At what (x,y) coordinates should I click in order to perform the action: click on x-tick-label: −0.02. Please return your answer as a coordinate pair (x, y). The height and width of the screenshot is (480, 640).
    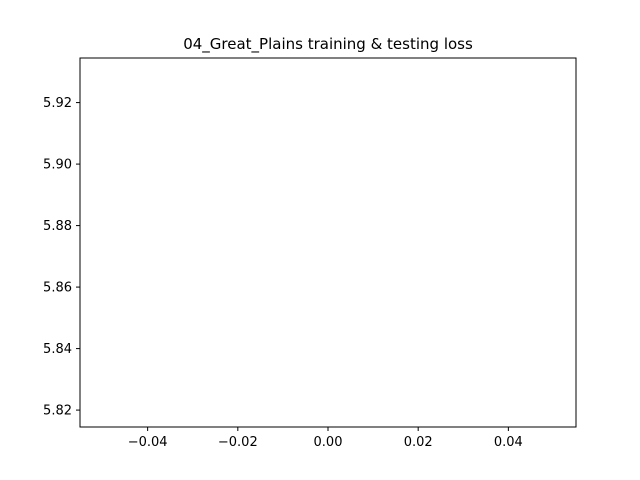
    Looking at the image, I should click on (238, 442).